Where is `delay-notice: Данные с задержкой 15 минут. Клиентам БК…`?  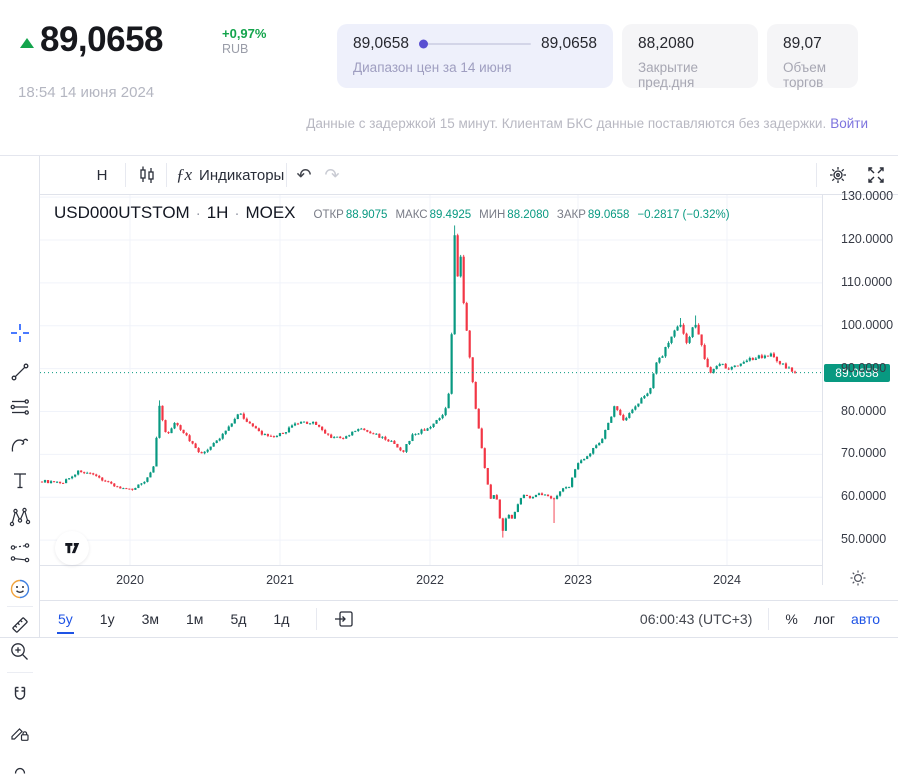
delay-notice: Данные с задержкой 15 минут. Клиентам БК… is located at coordinates (587, 123).